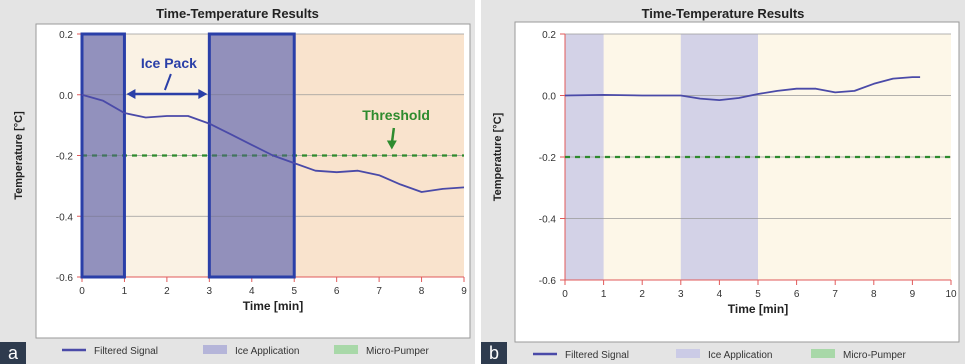 Image resolution: width=965 pixels, height=364 pixels. I want to click on ice-pack-label: Ice Pack, so click(169, 63).